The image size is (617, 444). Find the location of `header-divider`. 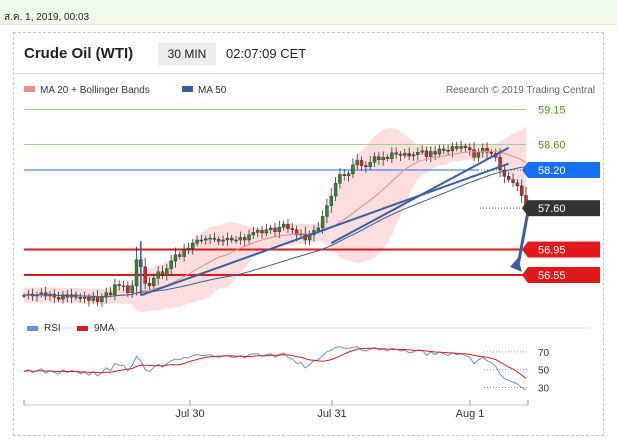

header-divider is located at coordinates (308, 73).